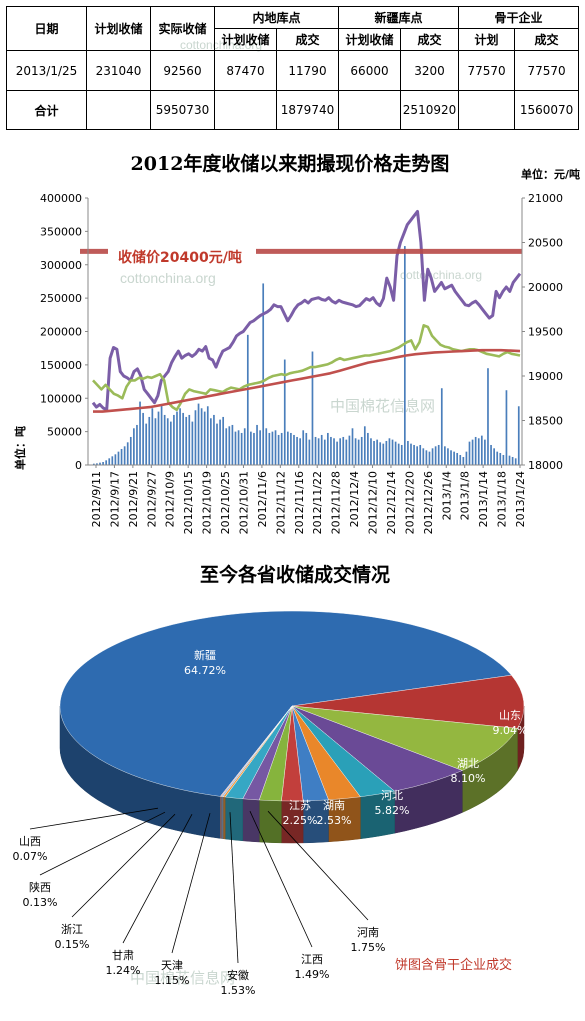  Describe the element at coordinates (300, 805) in the screenshot. I see `pie-slice-label: 江苏` at that location.